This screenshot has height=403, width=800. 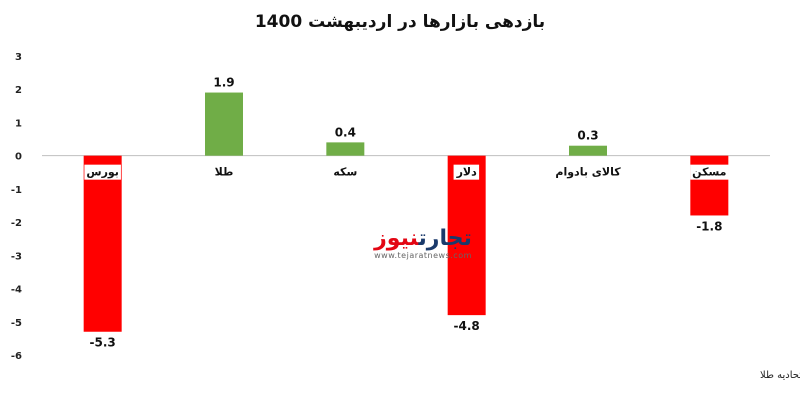 I want to click on category-label: مسکن, so click(x=709, y=172).